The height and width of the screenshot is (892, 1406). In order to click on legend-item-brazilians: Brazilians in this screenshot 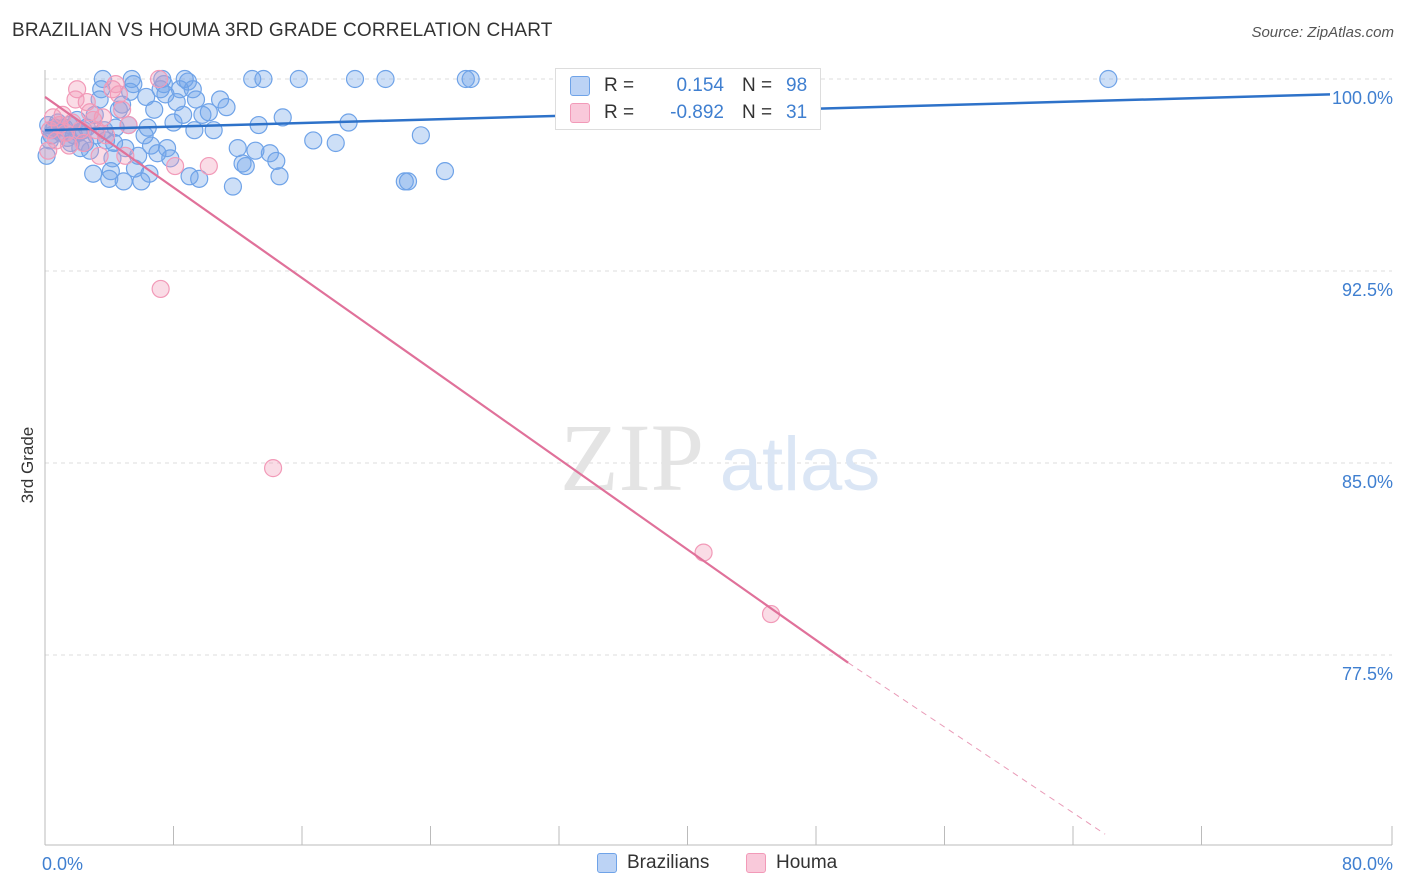, I will do `click(653, 863)`.